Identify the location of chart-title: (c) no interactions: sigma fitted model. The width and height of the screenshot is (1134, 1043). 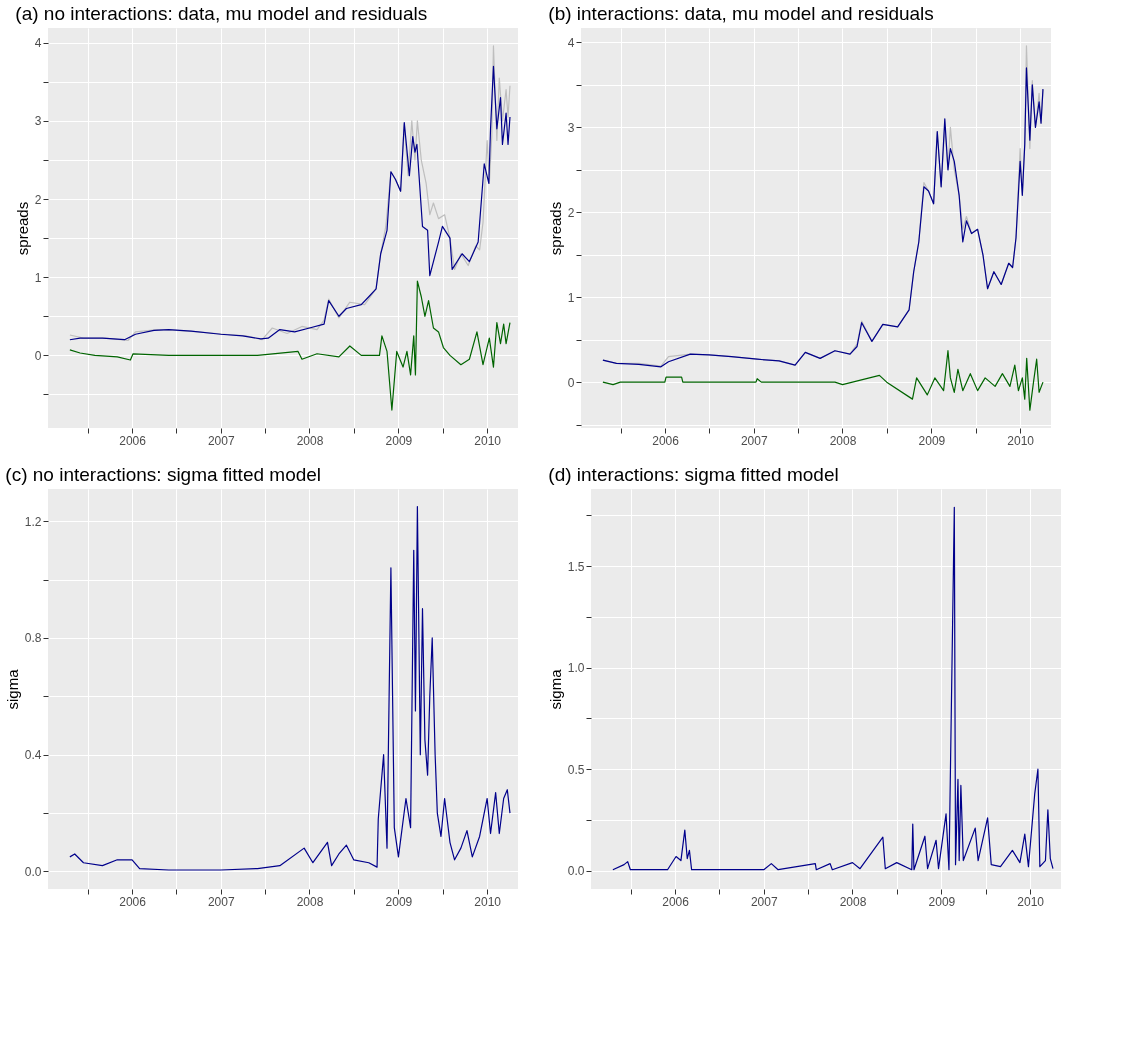
(163, 474).